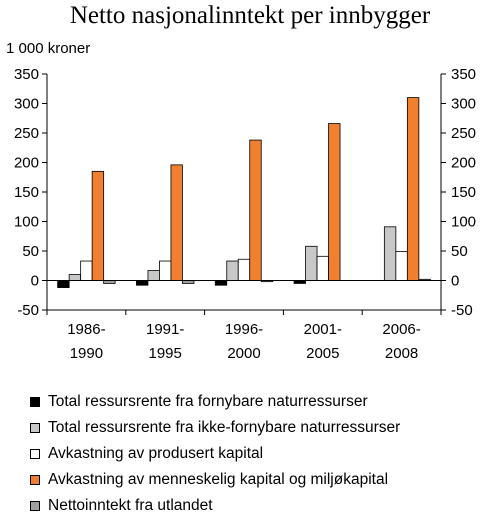 The width and height of the screenshot is (500, 519). What do you see at coordinates (165, 329) in the screenshot?
I see `x-tick-label: 1991-` at bounding box center [165, 329].